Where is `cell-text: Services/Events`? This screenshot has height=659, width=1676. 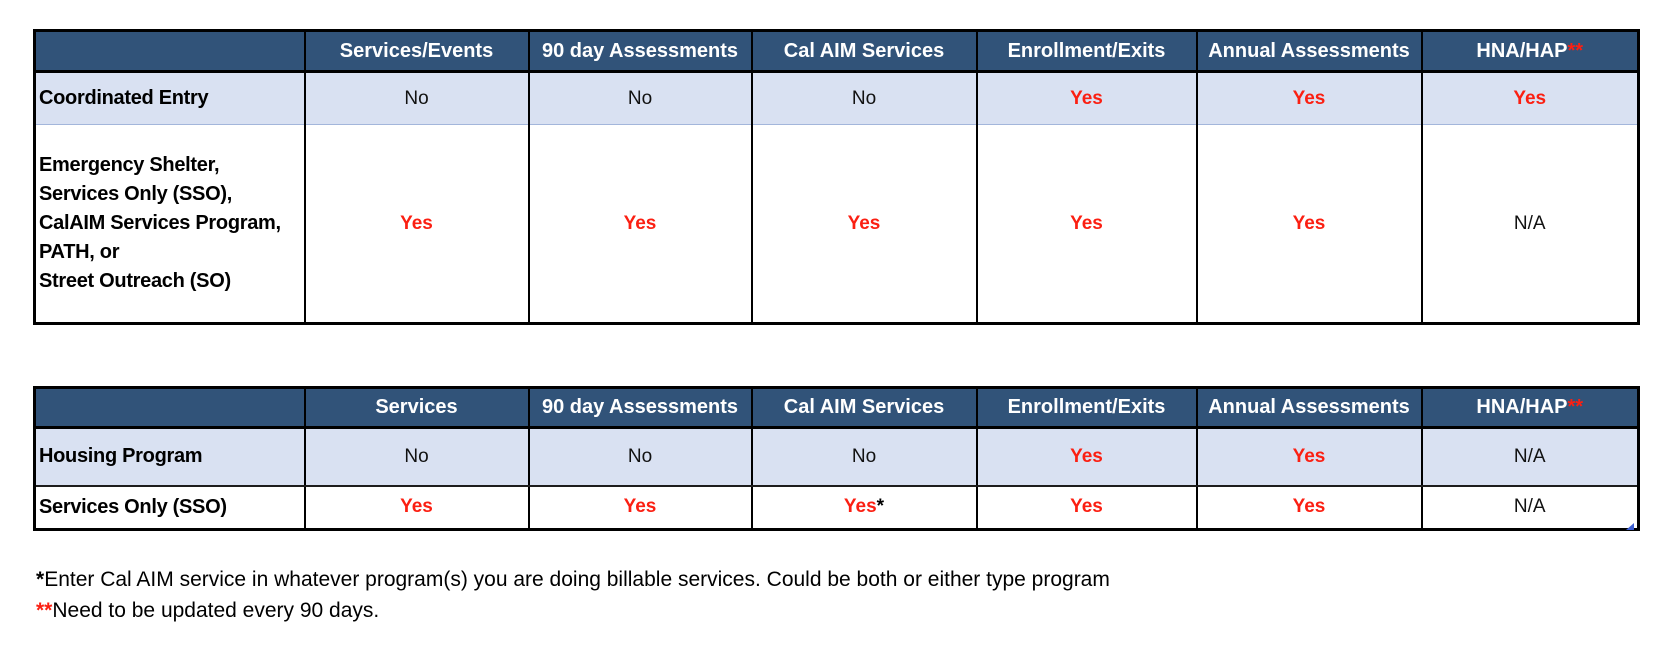 cell-text: Services/Events is located at coordinates (416, 50).